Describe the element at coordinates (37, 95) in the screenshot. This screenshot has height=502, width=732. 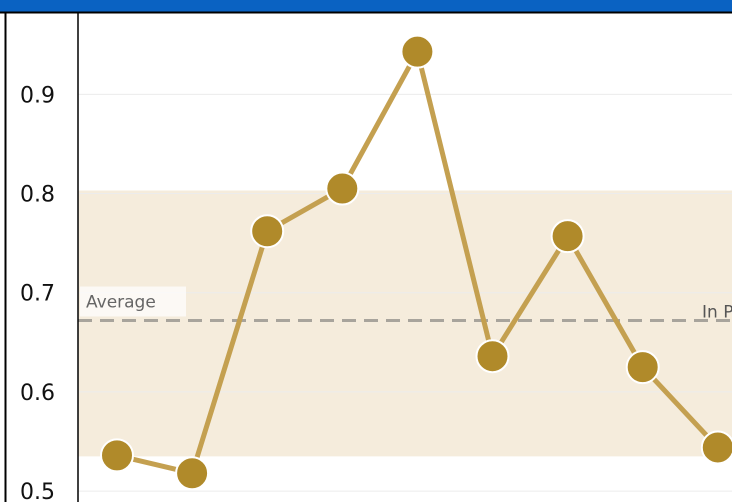
I see `y-tick-label: 0.9` at that location.